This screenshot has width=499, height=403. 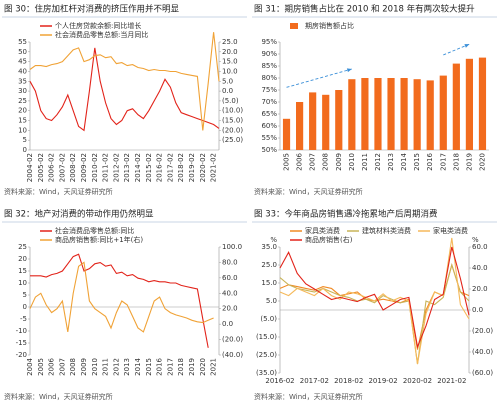 I want to click on y-tick-label: 25.0, so click(x=269, y=265).